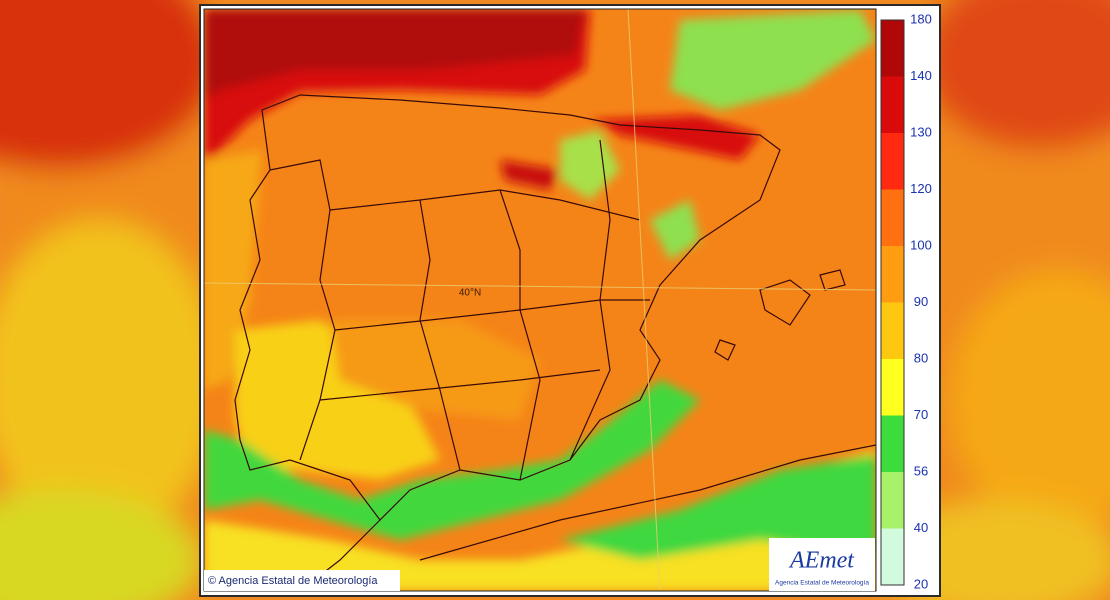 This screenshot has width=1110, height=600. I want to click on colorbar-label: 56, so click(921, 470).